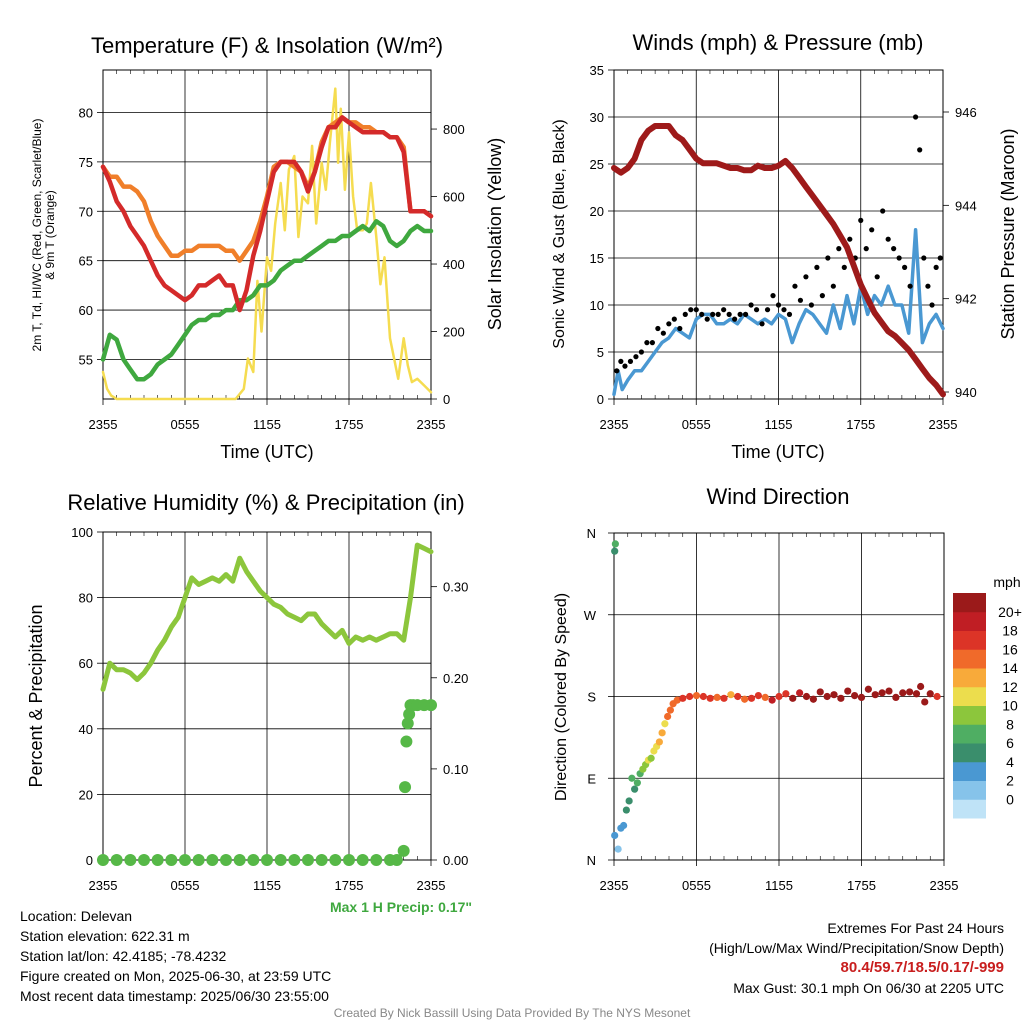 The height and width of the screenshot is (1024, 1024). Describe the element at coordinates (597, 70) in the screenshot. I see `y-tick-label: 35` at that location.